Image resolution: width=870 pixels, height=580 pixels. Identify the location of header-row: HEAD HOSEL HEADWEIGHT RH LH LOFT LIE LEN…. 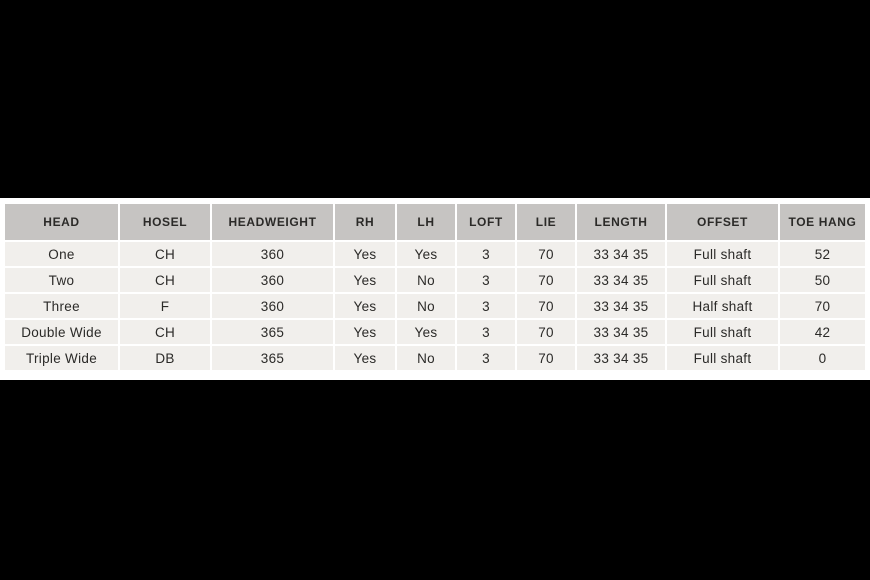
(435, 222).